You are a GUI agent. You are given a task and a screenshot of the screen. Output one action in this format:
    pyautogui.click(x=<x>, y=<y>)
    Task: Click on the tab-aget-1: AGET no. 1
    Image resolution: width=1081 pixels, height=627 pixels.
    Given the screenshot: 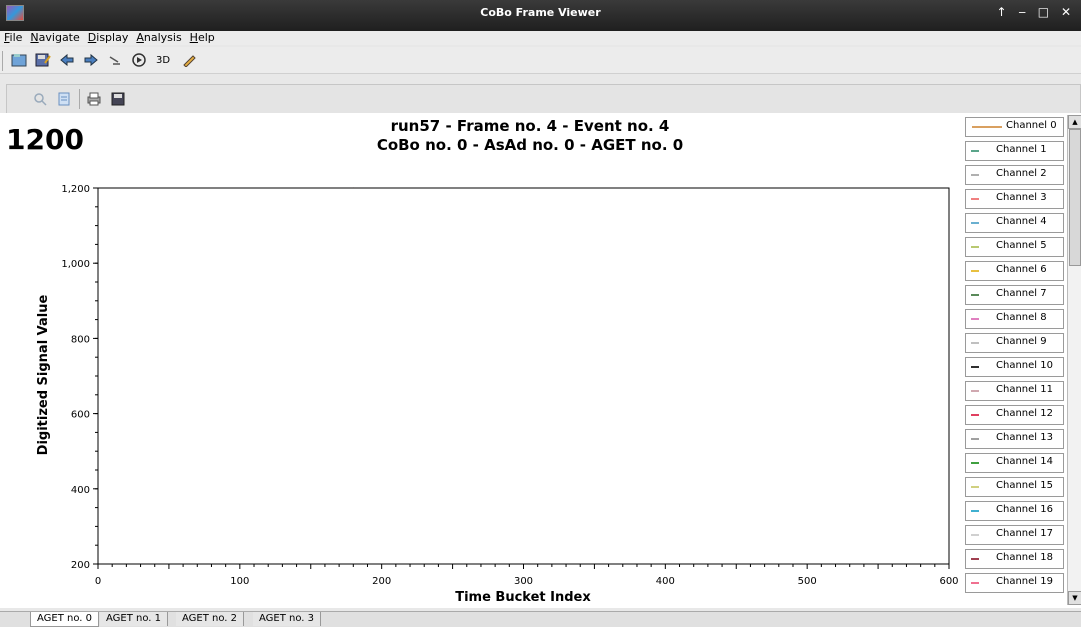 What is the action you would take?
    pyautogui.click(x=134, y=619)
    